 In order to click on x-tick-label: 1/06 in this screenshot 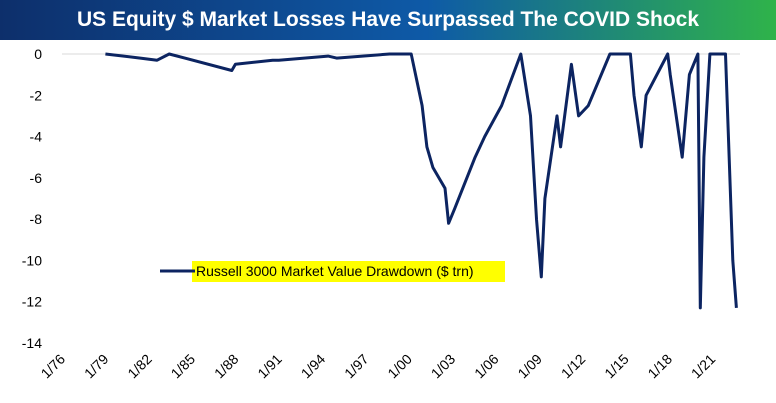, I will do `click(486, 366)`.